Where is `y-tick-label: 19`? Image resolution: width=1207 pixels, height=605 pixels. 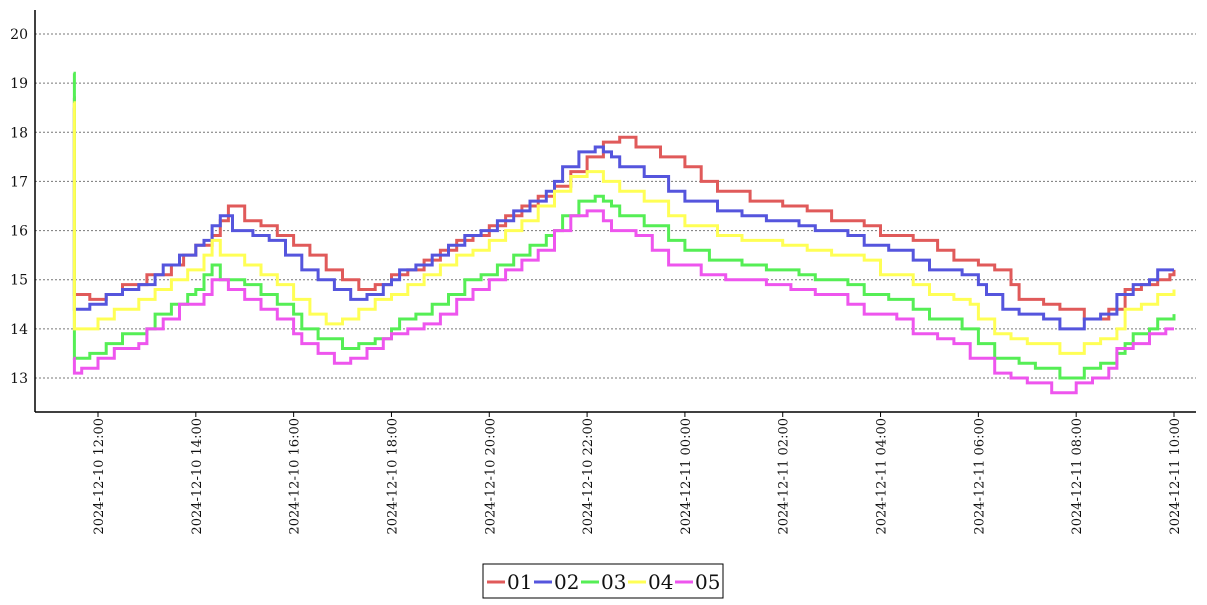 y-tick-label: 19 is located at coordinates (19, 84).